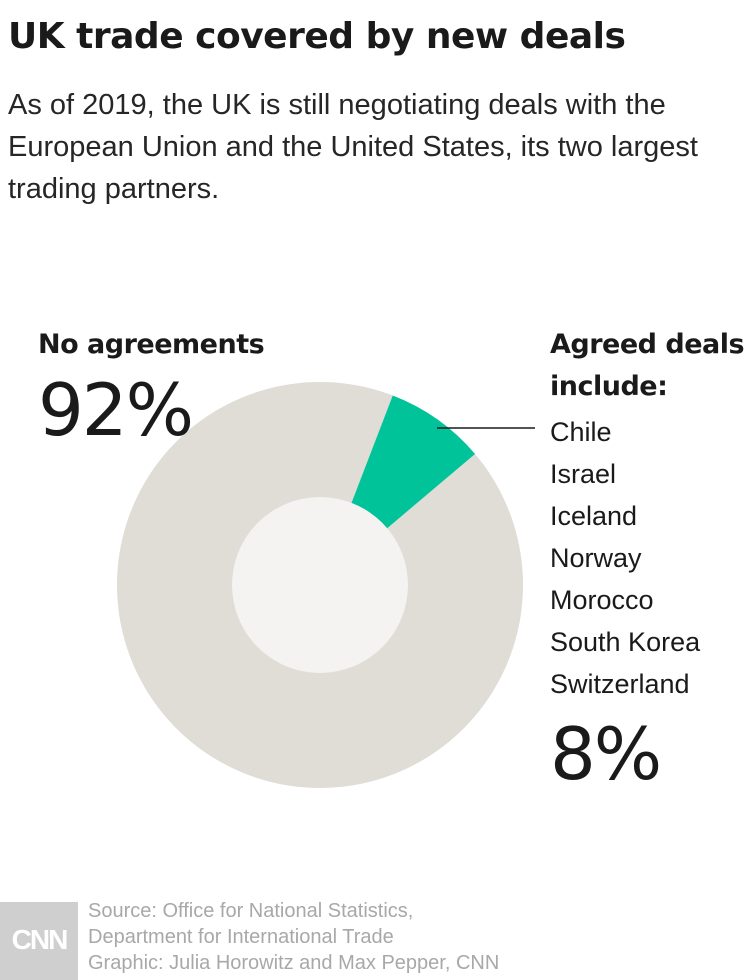  Describe the element at coordinates (116, 410) in the screenshot. I see `no-agreements-percent: 92%` at that location.